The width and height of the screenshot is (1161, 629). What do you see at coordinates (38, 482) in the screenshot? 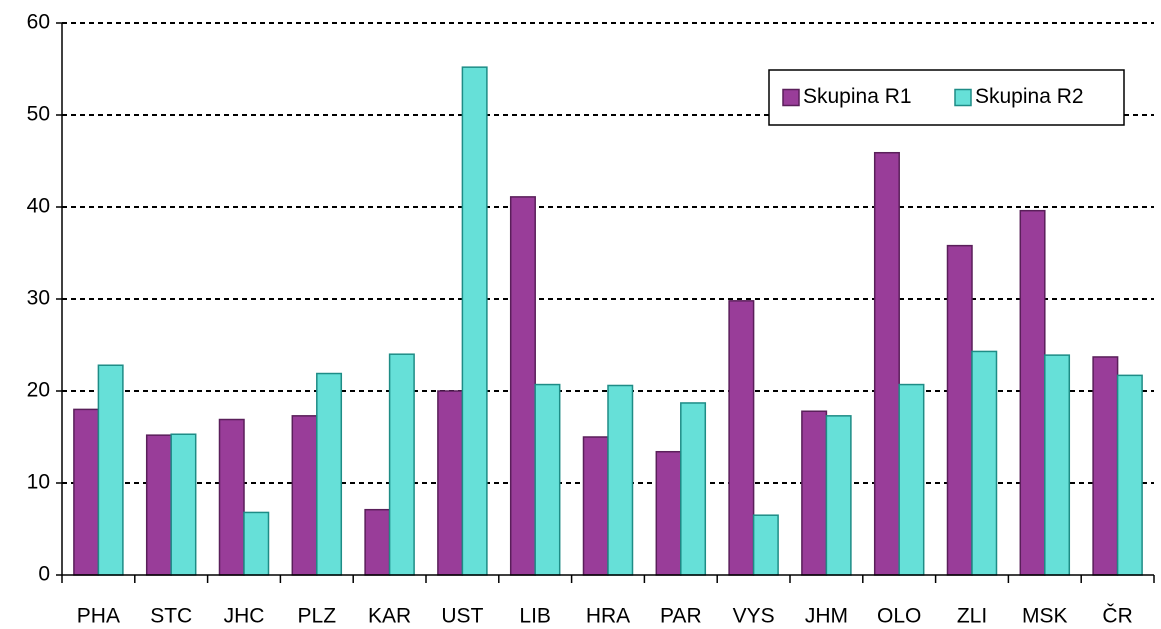
I see `y-tick-label: 10` at bounding box center [38, 482].